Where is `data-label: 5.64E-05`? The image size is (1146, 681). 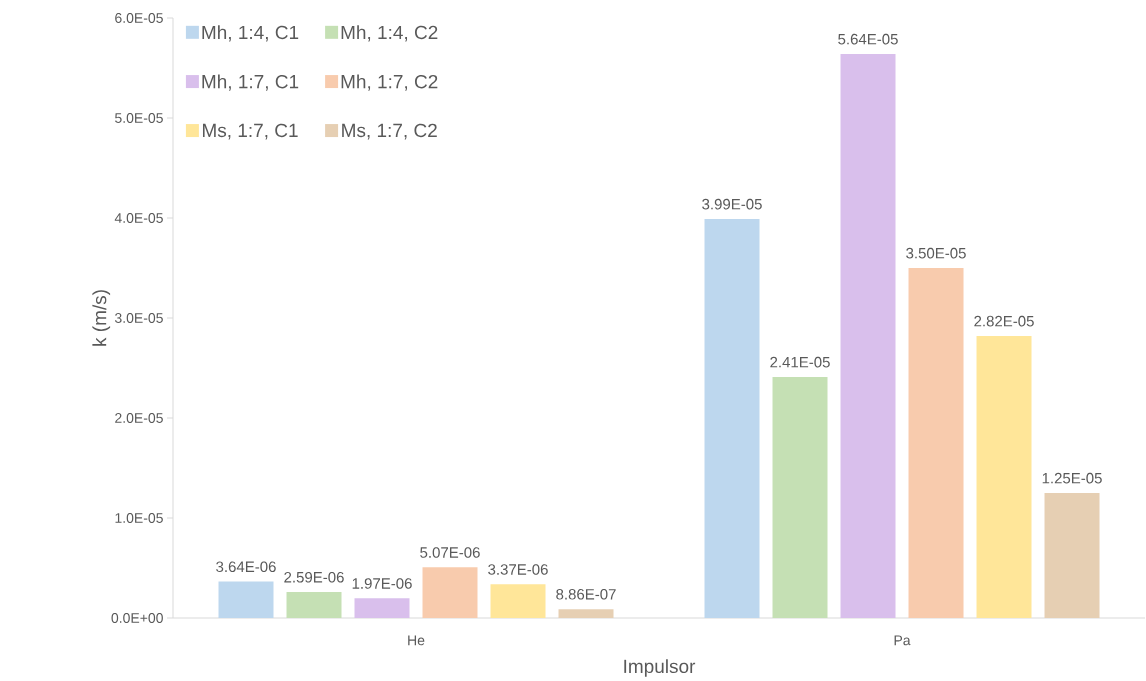 data-label: 5.64E-05 is located at coordinates (868, 39).